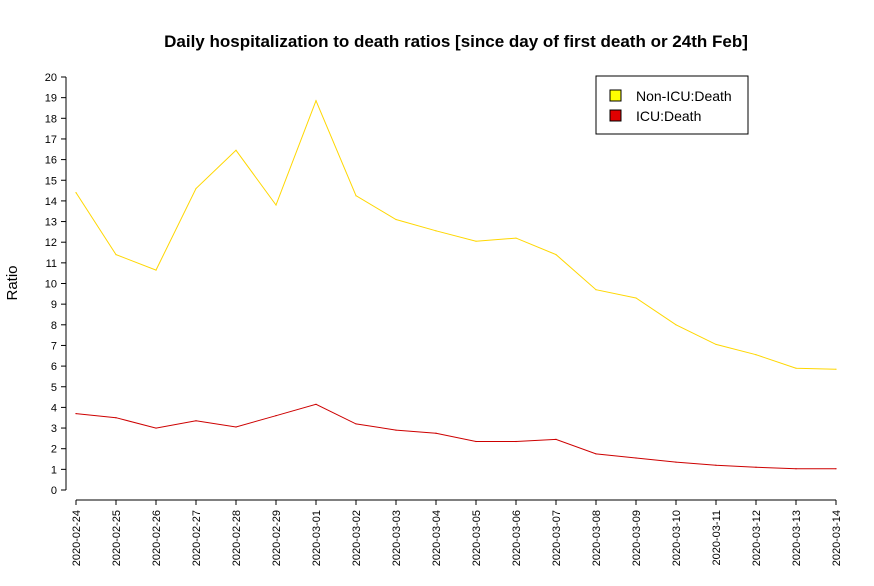 The image size is (874, 586). I want to click on x-tick-label: 2020-02-26, so click(157, 538).